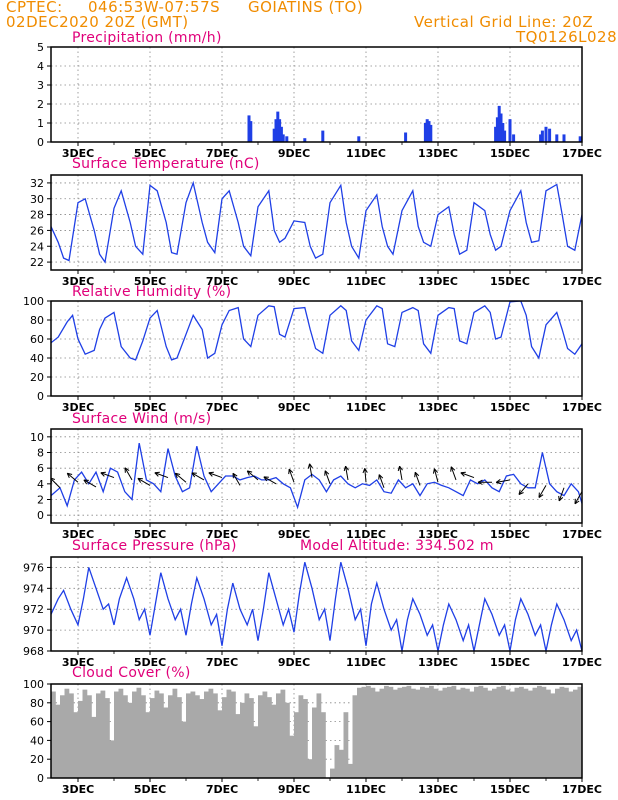  Describe the element at coordinates (438, 153) in the screenshot. I see `xtick-label: 13DEC` at that location.